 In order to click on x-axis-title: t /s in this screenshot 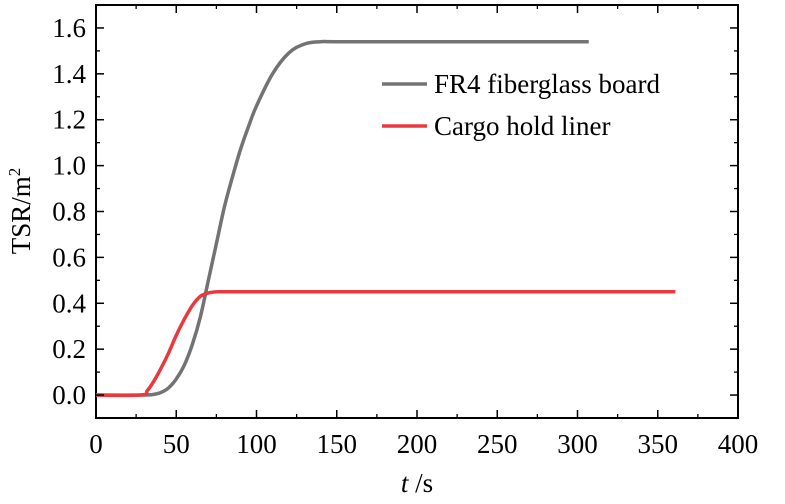, I will do `click(417, 483)`.